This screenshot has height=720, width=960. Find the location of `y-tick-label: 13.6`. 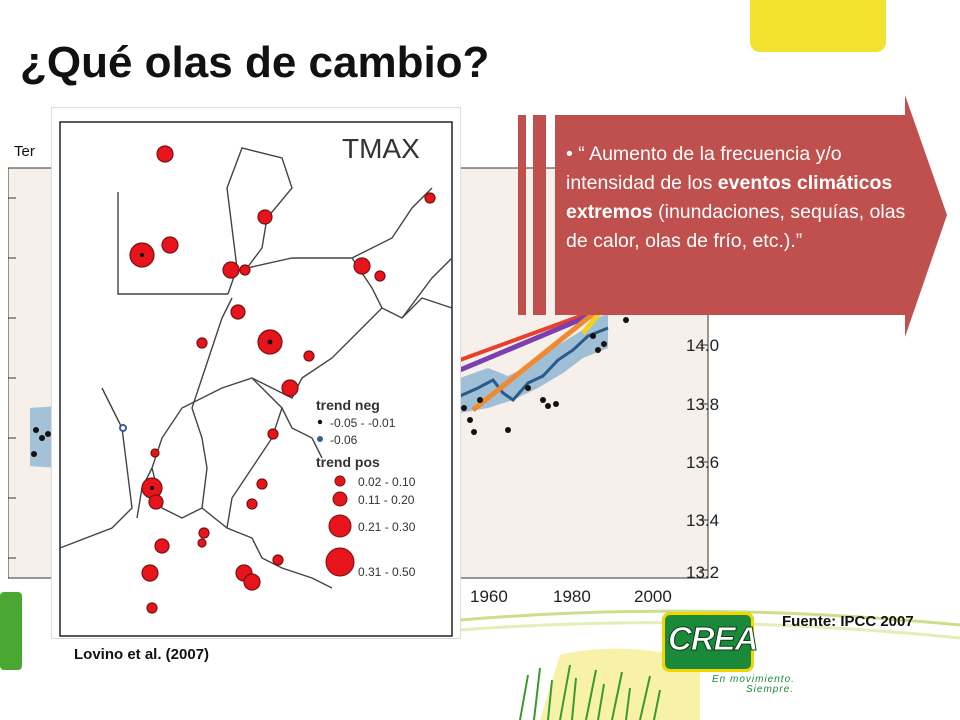

y-tick-label: 13.6 is located at coordinates (702, 462).